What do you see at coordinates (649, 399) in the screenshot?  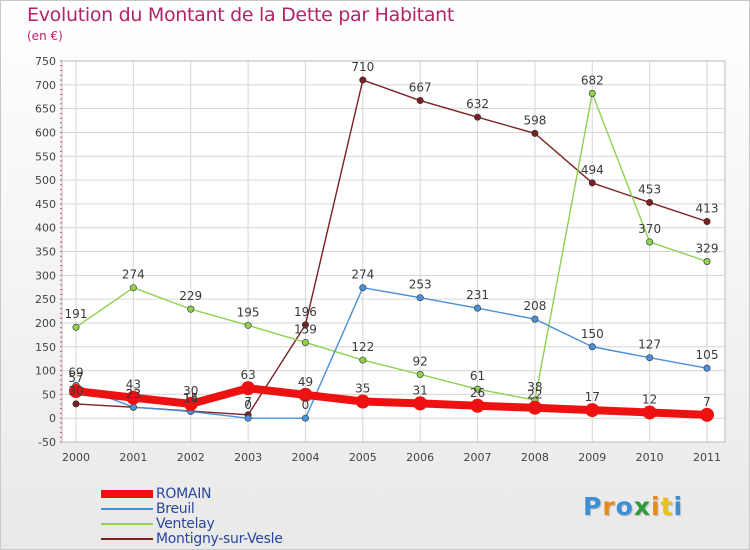 I see `data-label: 12` at bounding box center [649, 399].